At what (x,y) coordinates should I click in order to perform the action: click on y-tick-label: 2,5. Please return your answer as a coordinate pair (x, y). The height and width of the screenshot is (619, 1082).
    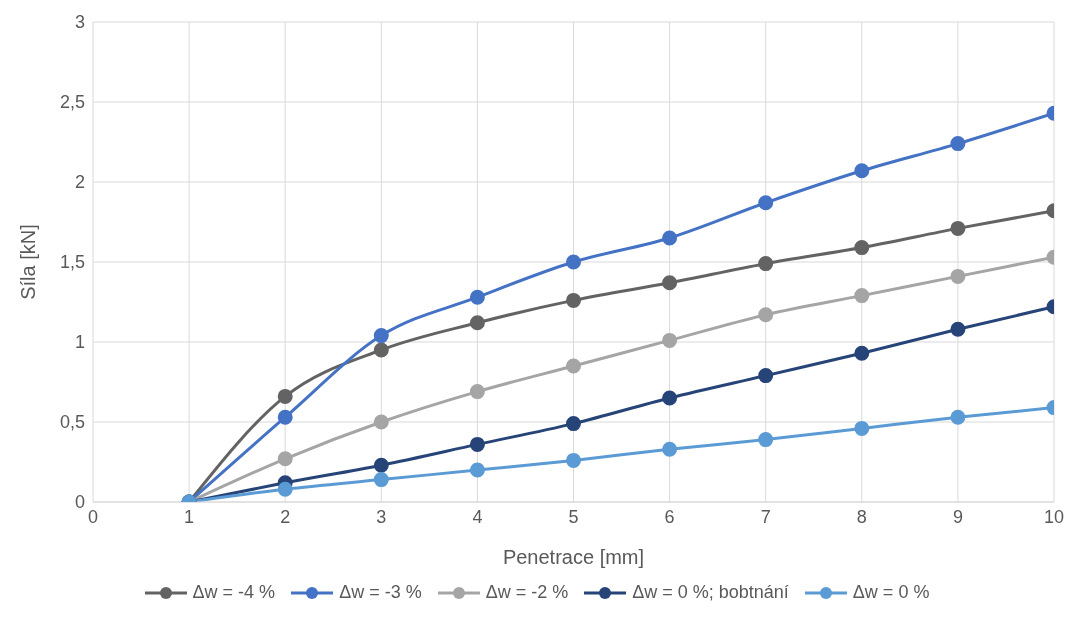
    Looking at the image, I should click on (72, 102).